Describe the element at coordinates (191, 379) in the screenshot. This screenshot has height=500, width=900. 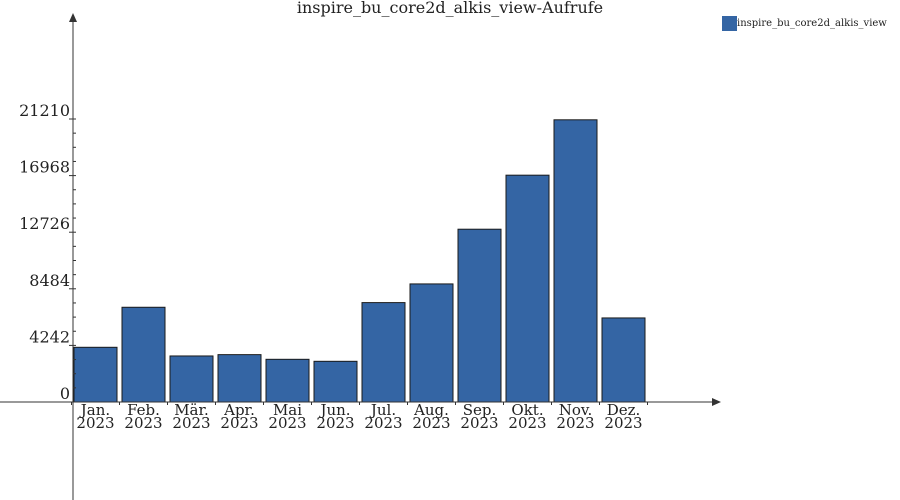
I see `bar-mr` at that location.